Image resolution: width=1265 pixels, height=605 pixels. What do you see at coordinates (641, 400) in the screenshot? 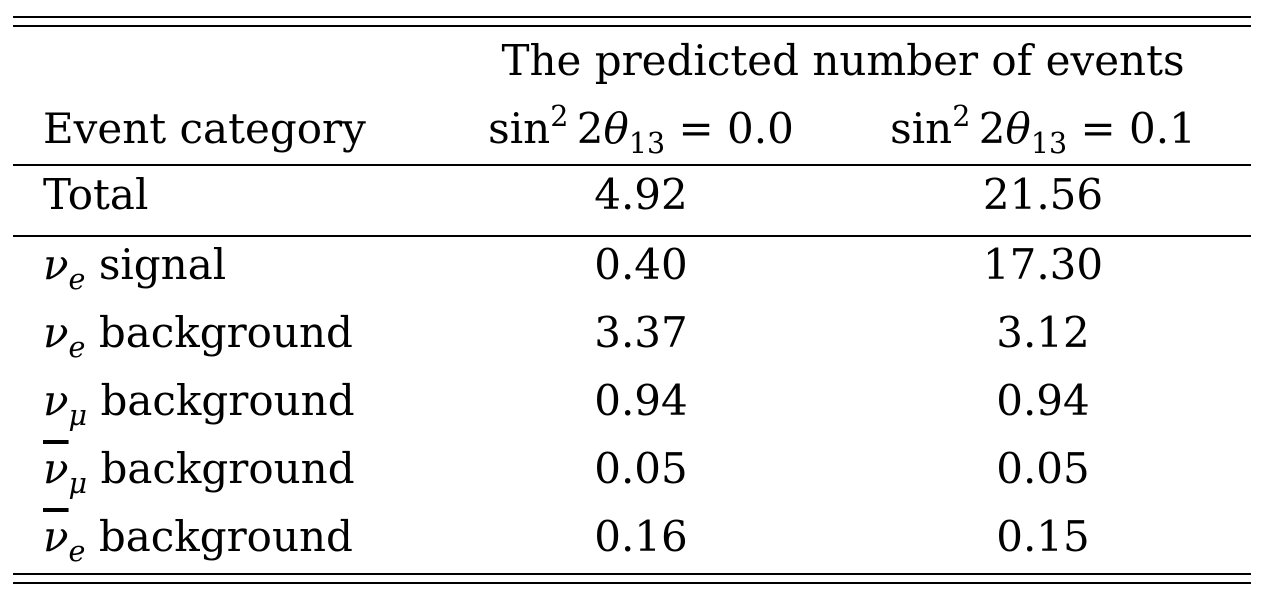
I see `row-value-theta-0: 0.94` at bounding box center [641, 400].